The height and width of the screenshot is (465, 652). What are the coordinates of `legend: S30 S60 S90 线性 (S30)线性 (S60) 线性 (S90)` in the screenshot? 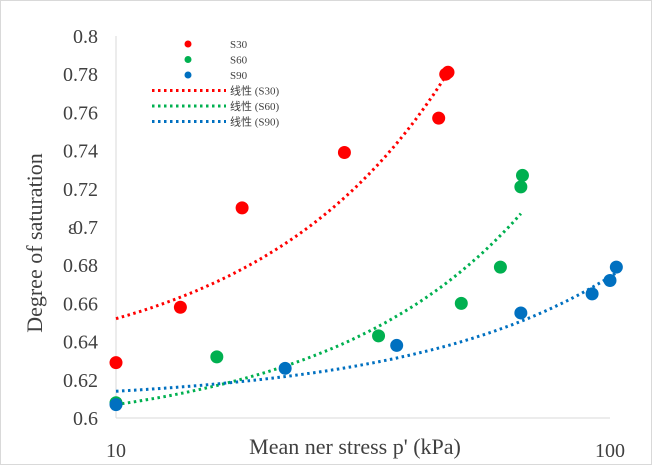 It's located at (216, 84).